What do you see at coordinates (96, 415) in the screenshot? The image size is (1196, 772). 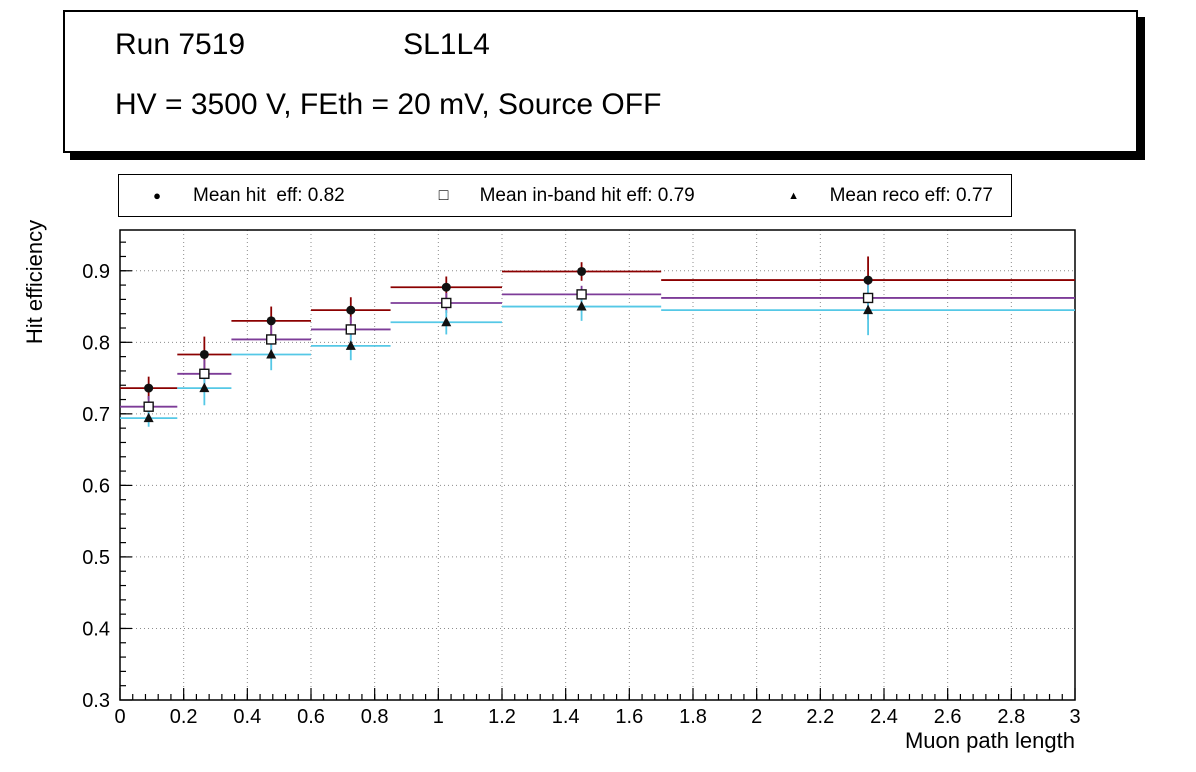 I see `svg-text: 0.7` at bounding box center [96, 415].